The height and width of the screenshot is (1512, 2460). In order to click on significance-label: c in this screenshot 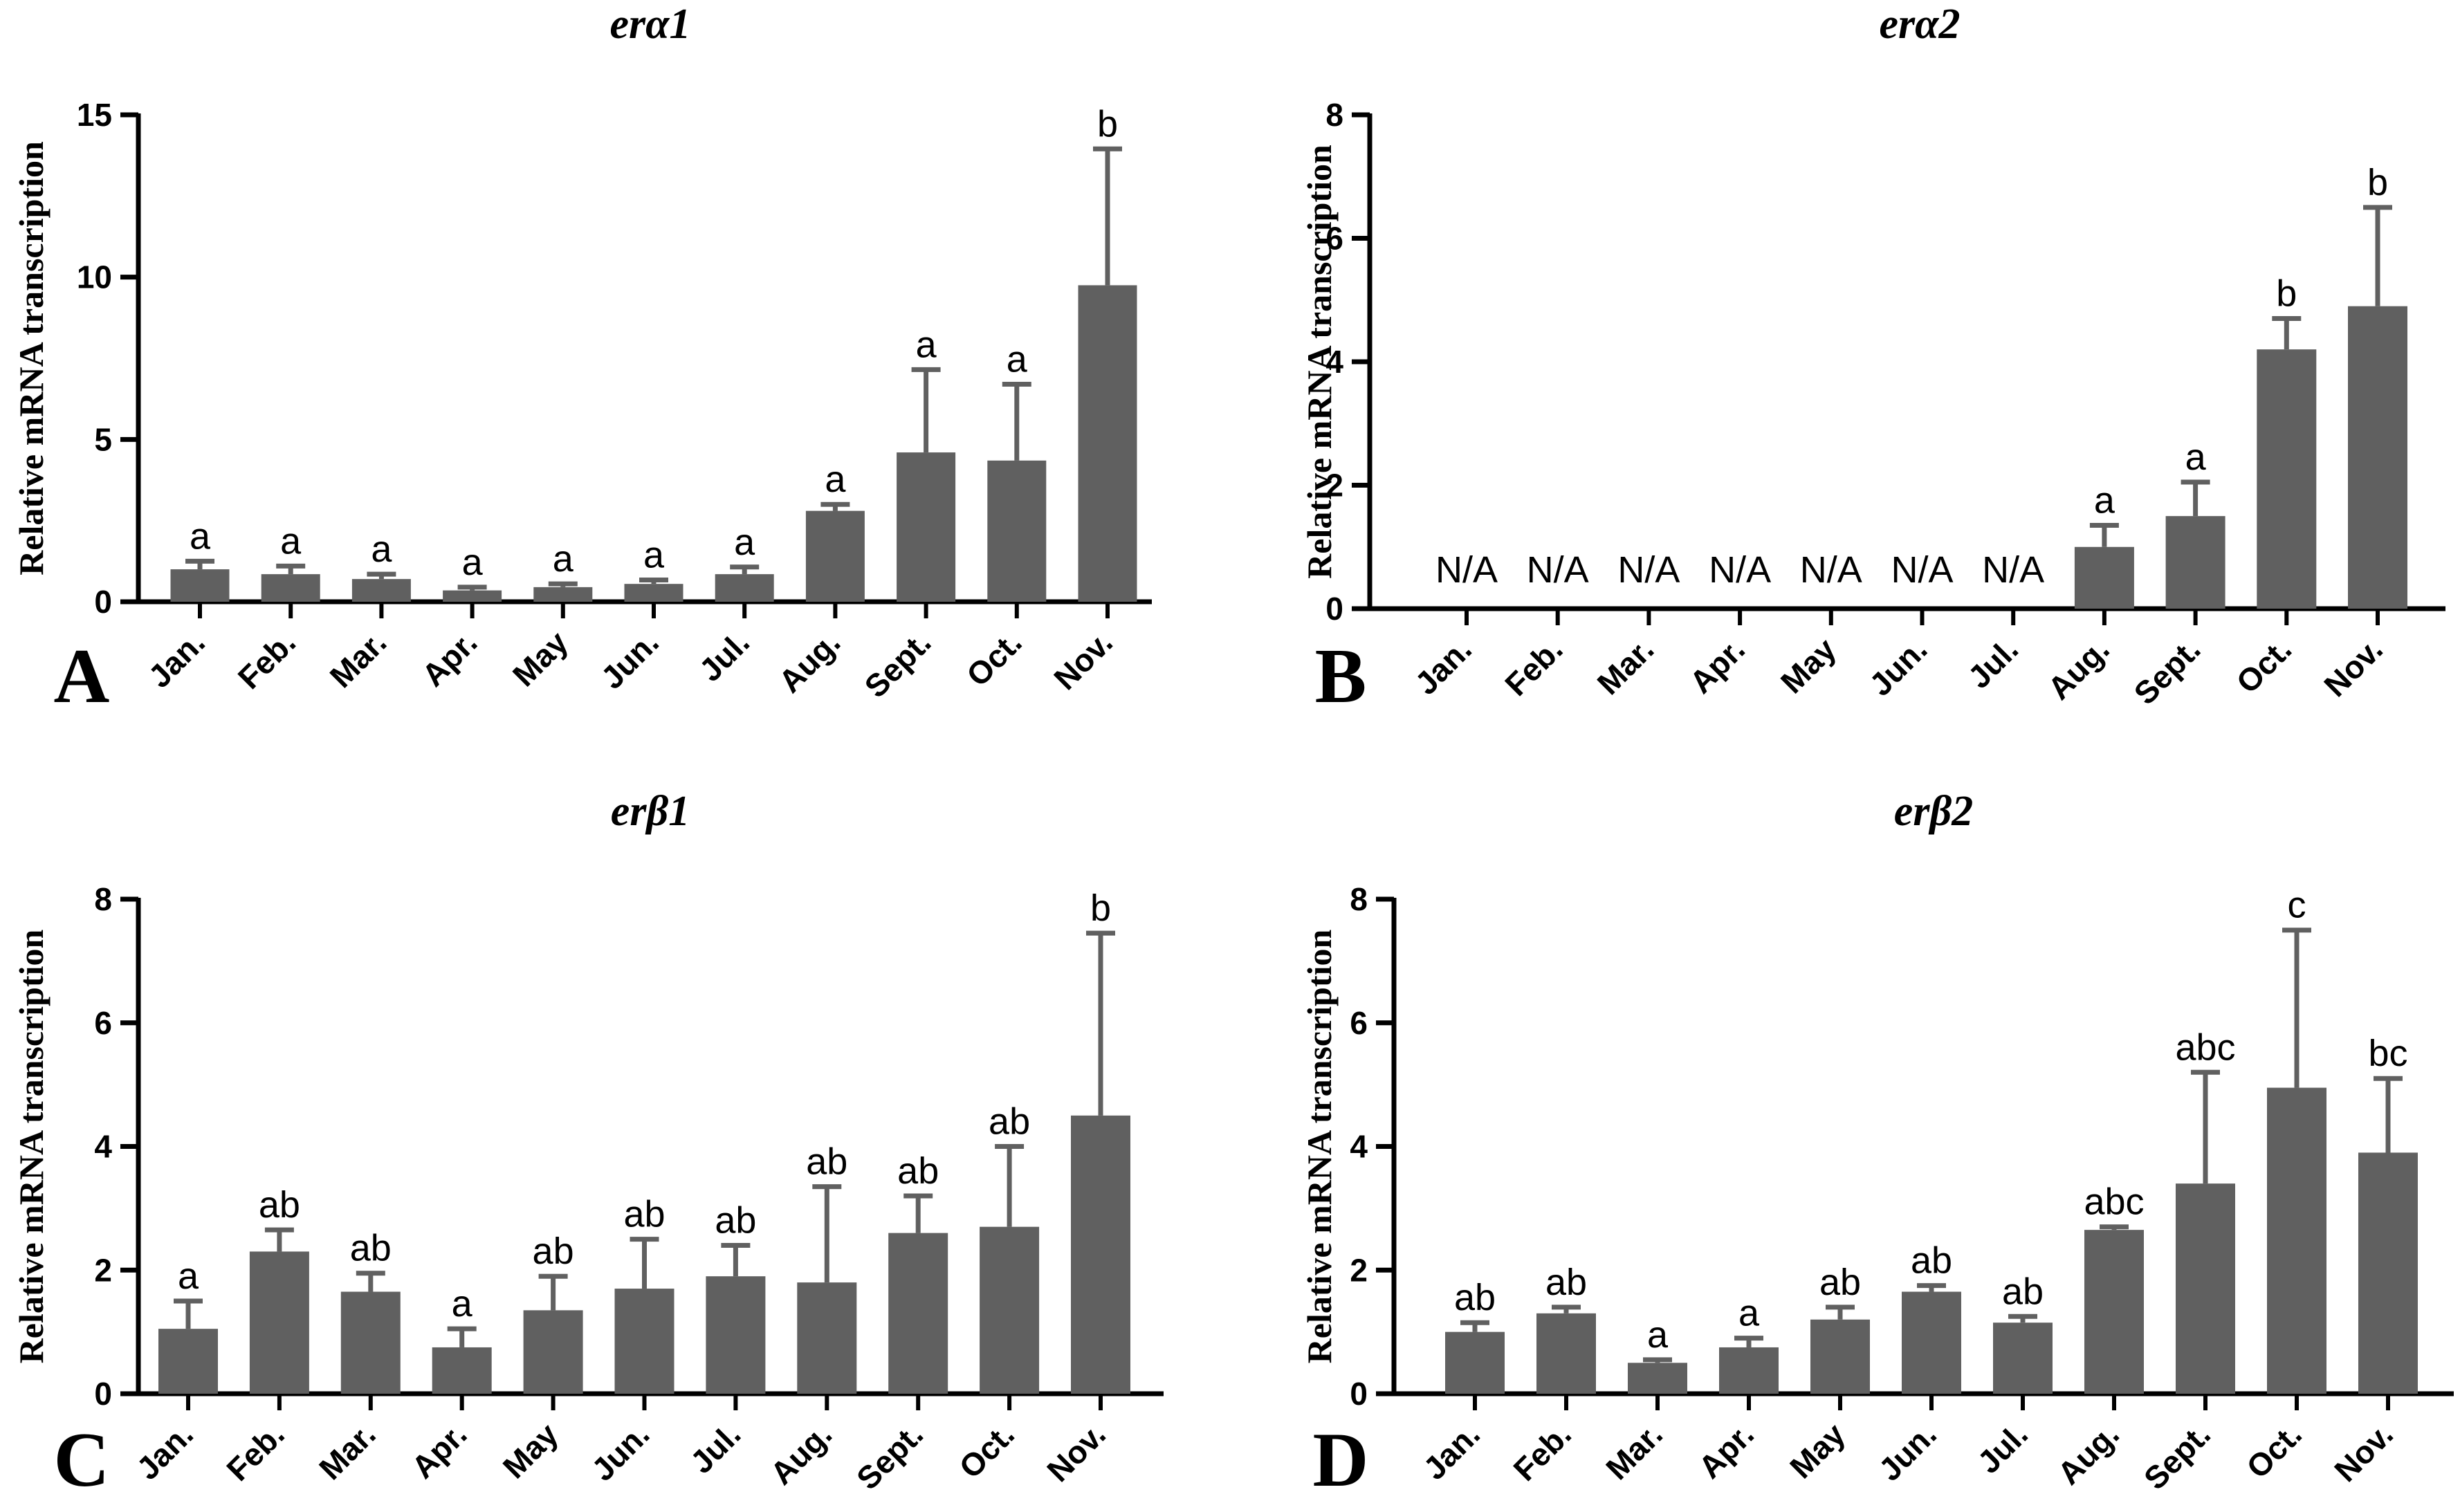, I will do `click(2297, 905)`.